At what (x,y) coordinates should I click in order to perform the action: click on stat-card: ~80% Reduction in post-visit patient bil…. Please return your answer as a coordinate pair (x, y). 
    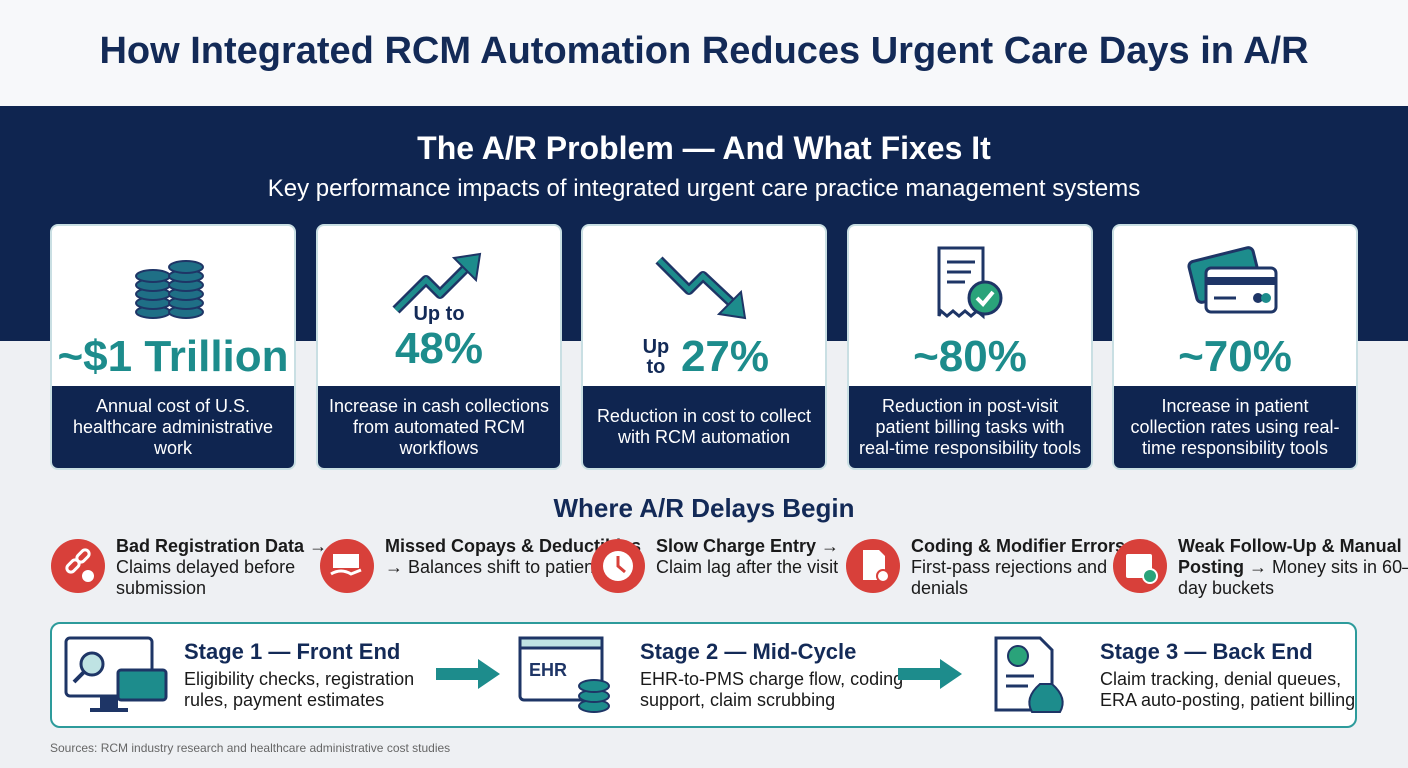
    Looking at the image, I should click on (970, 347).